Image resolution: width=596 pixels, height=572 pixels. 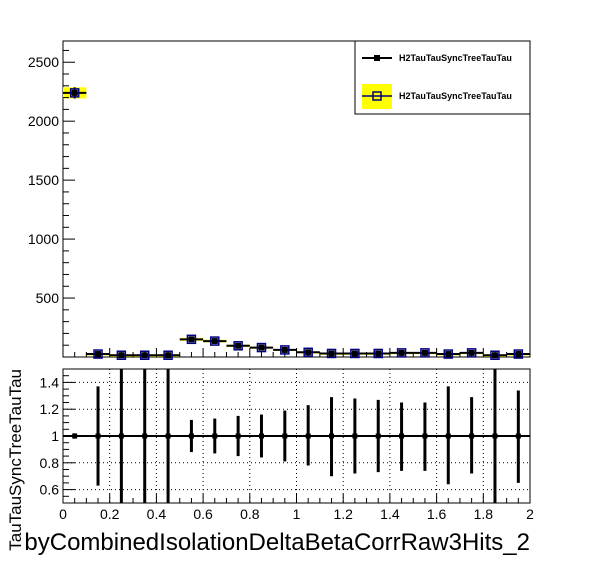 I want to click on x-tick-label: 2, so click(x=530, y=514).